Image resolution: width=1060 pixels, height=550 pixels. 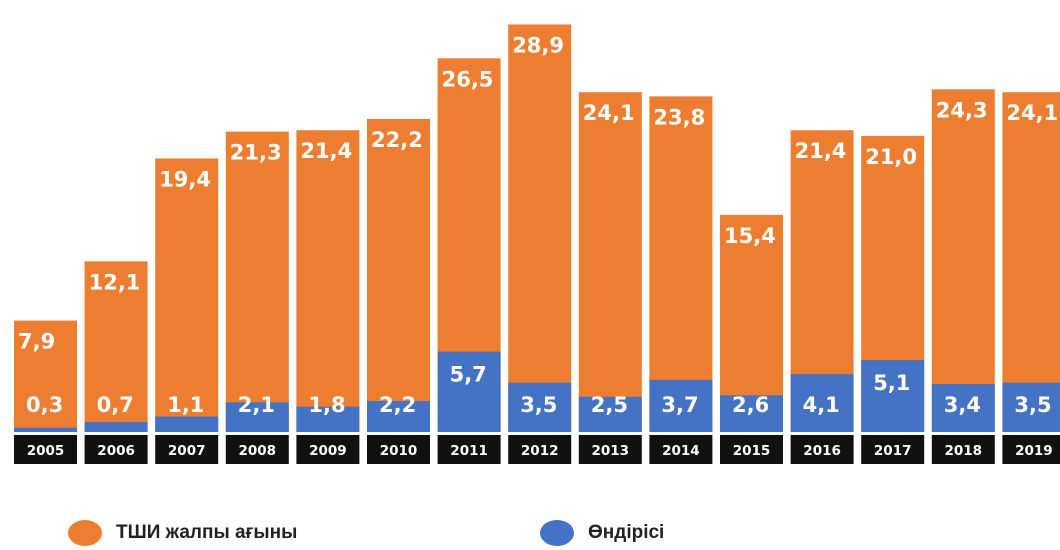 I want to click on year-band-2008, so click(x=257, y=449).